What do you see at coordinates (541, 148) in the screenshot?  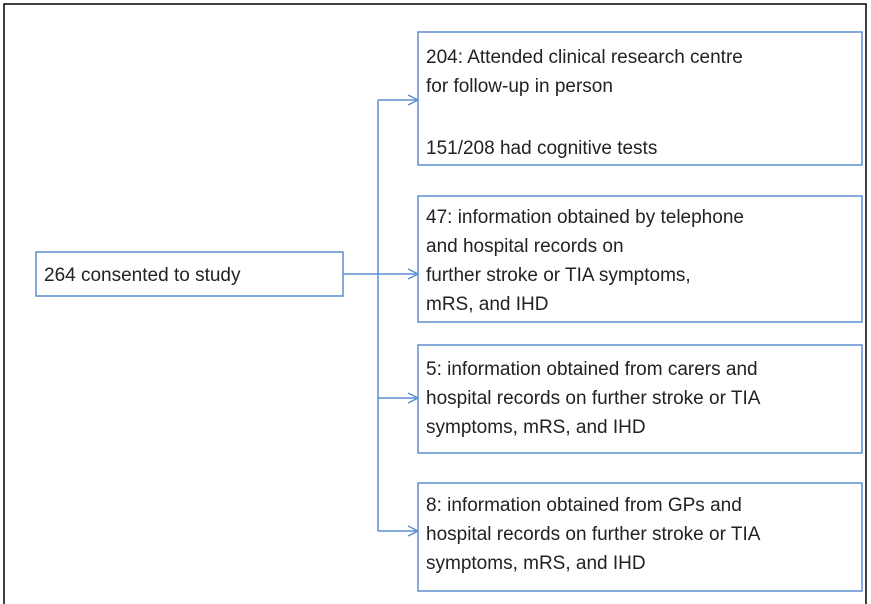 I see `node-text: 151/208 had cognitive tests` at bounding box center [541, 148].